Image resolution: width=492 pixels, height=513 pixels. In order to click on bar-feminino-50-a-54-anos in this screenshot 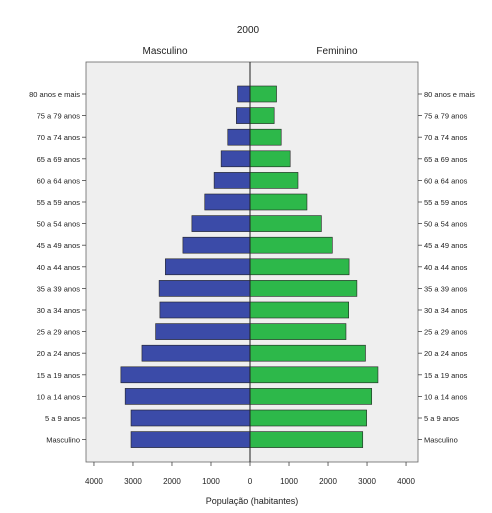, I will do `click(285, 223)`.